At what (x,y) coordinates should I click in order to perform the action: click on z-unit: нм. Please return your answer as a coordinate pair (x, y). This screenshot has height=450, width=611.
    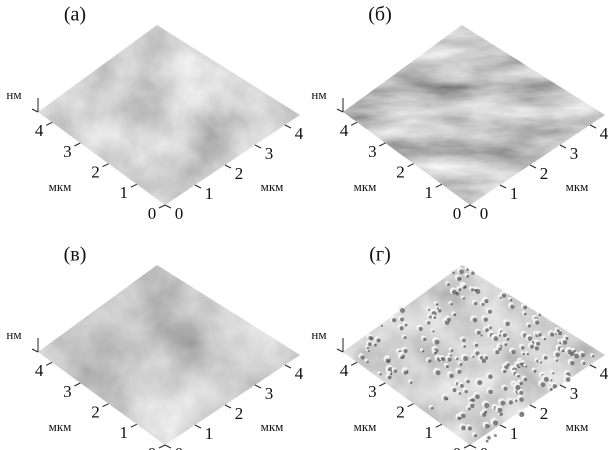
    Looking at the image, I should click on (318, 334).